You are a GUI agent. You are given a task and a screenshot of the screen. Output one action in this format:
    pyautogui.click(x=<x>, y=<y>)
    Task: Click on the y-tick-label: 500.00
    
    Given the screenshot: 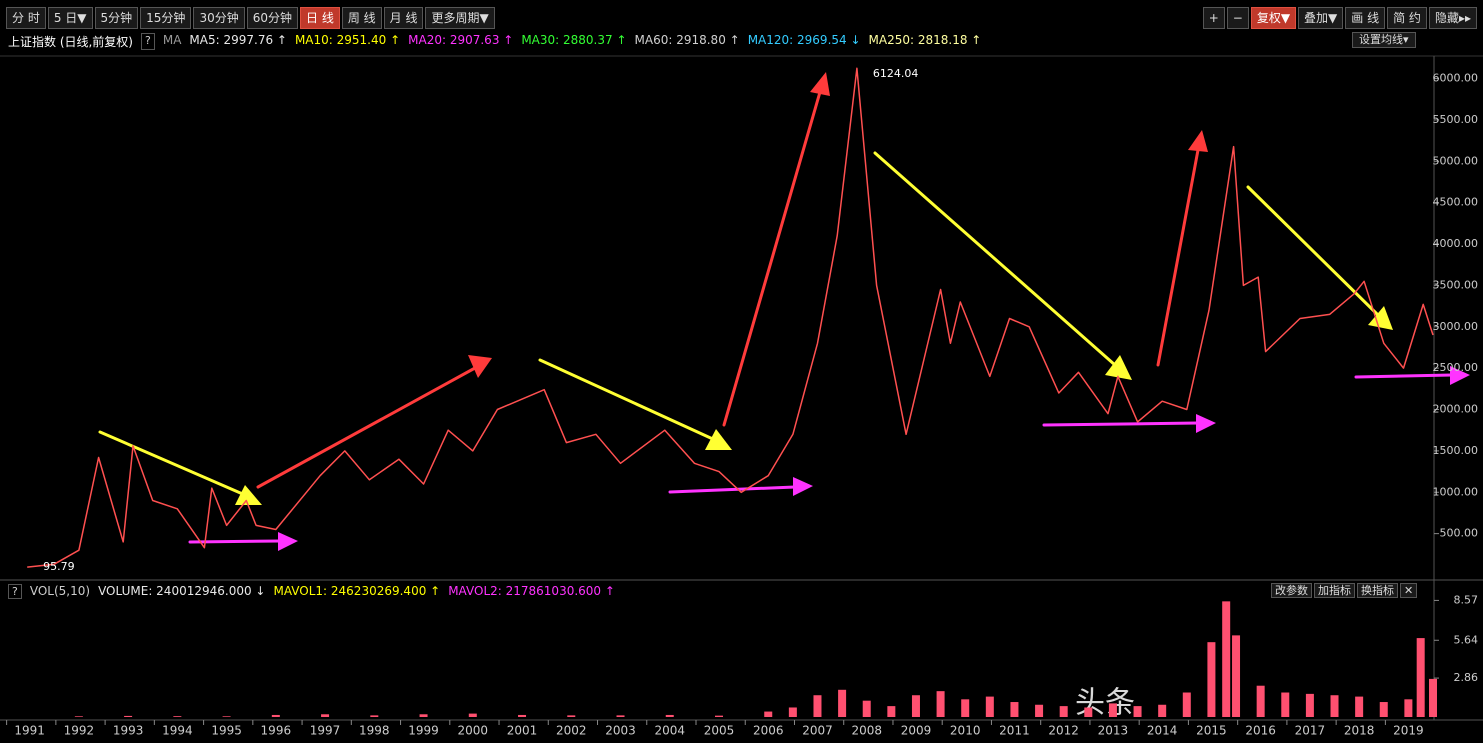 What is the action you would take?
    pyautogui.click(x=1459, y=533)
    